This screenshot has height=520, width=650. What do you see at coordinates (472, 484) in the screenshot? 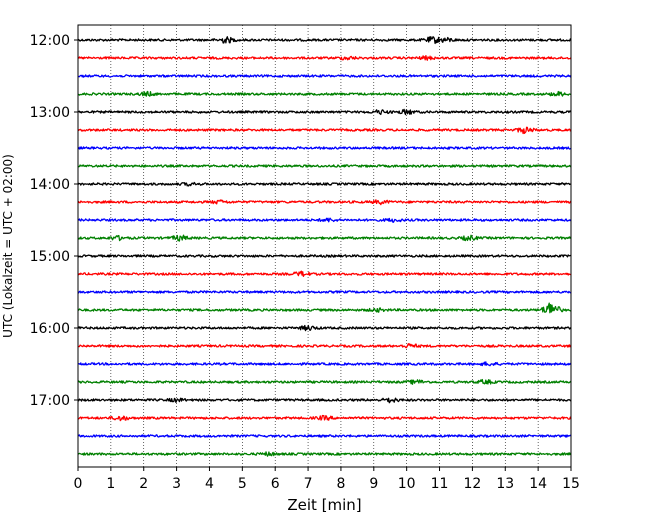
I see `x-tick-label: 12` at bounding box center [472, 484].